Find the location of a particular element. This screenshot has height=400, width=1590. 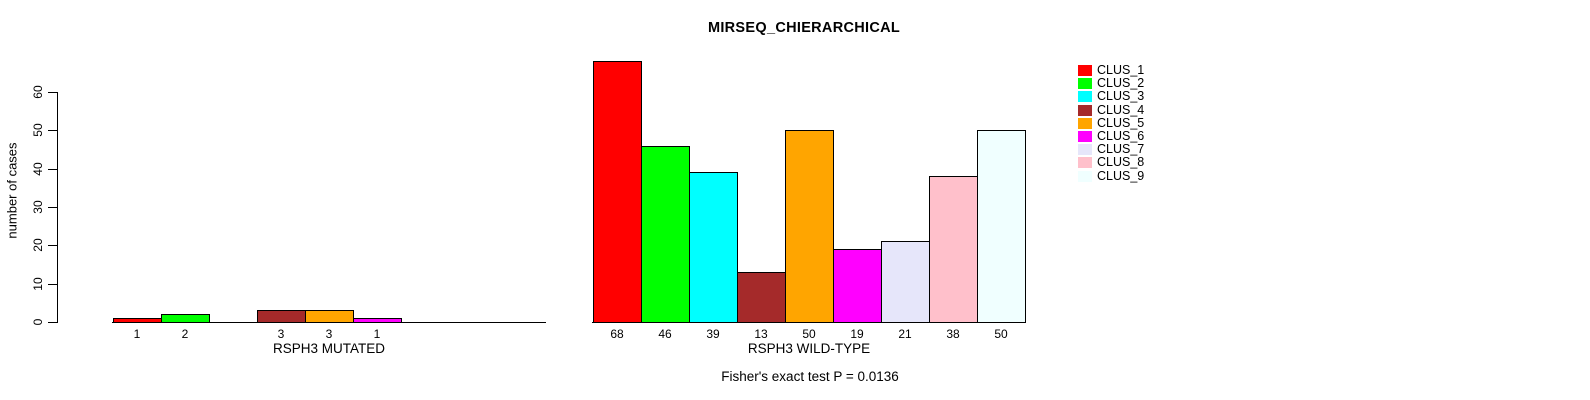

bar-value-label: 21 is located at coordinates (905, 334).